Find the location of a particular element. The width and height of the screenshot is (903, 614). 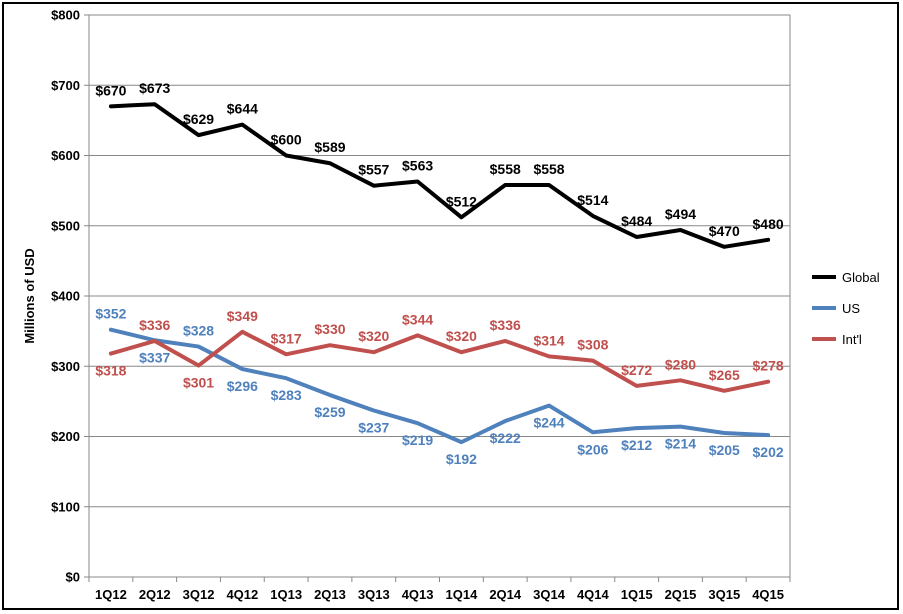

data-label: $278 is located at coordinates (768, 366).